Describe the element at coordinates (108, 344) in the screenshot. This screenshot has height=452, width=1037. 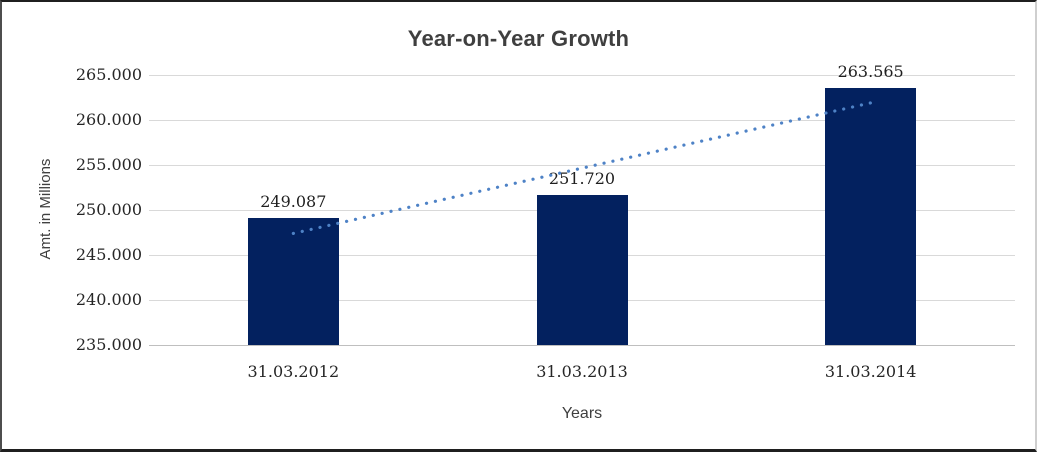
I see `y-tick-label: 235.000` at that location.